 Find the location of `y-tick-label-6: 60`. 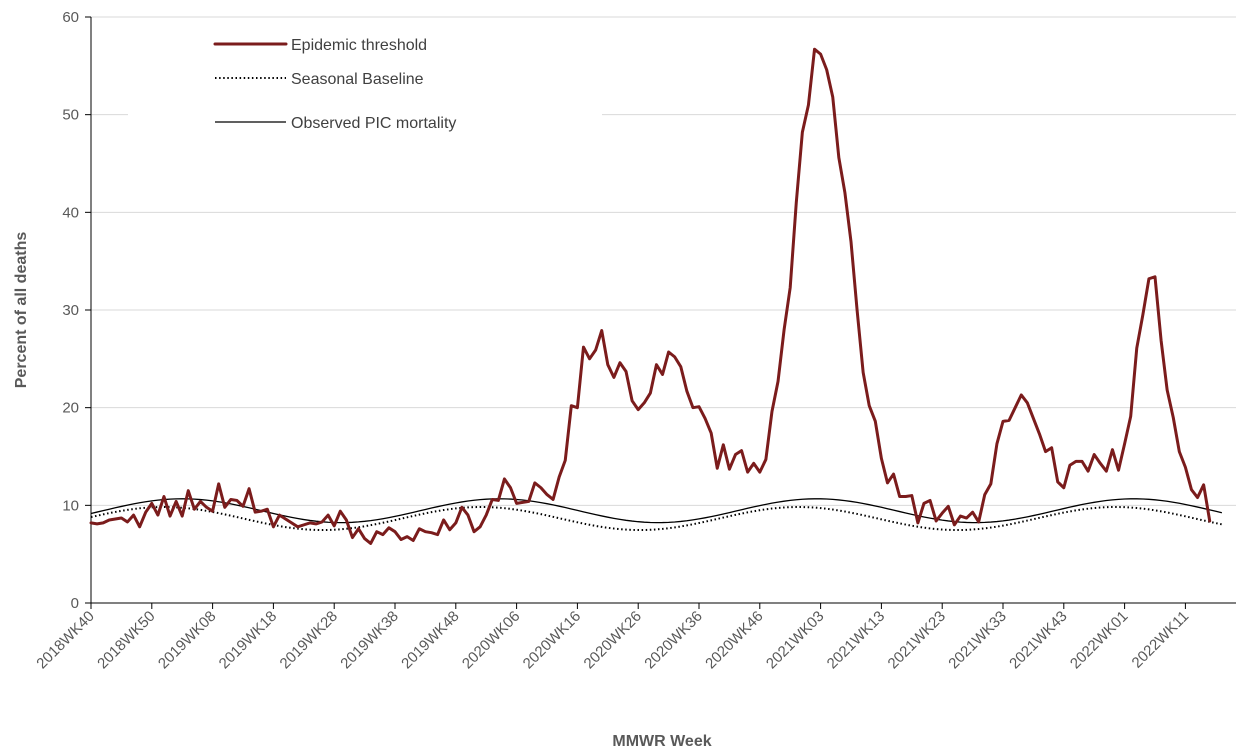

y-tick-label-6: 60 is located at coordinates (70, 17).